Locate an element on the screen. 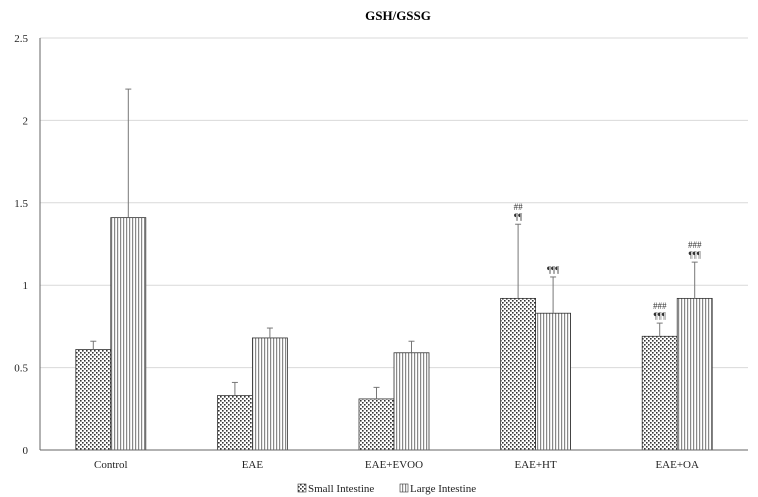 This screenshot has height=497, width=758. x-axis: Control EAE EAE+EVOO EAE+HT EAE+OA is located at coordinates (394, 460).